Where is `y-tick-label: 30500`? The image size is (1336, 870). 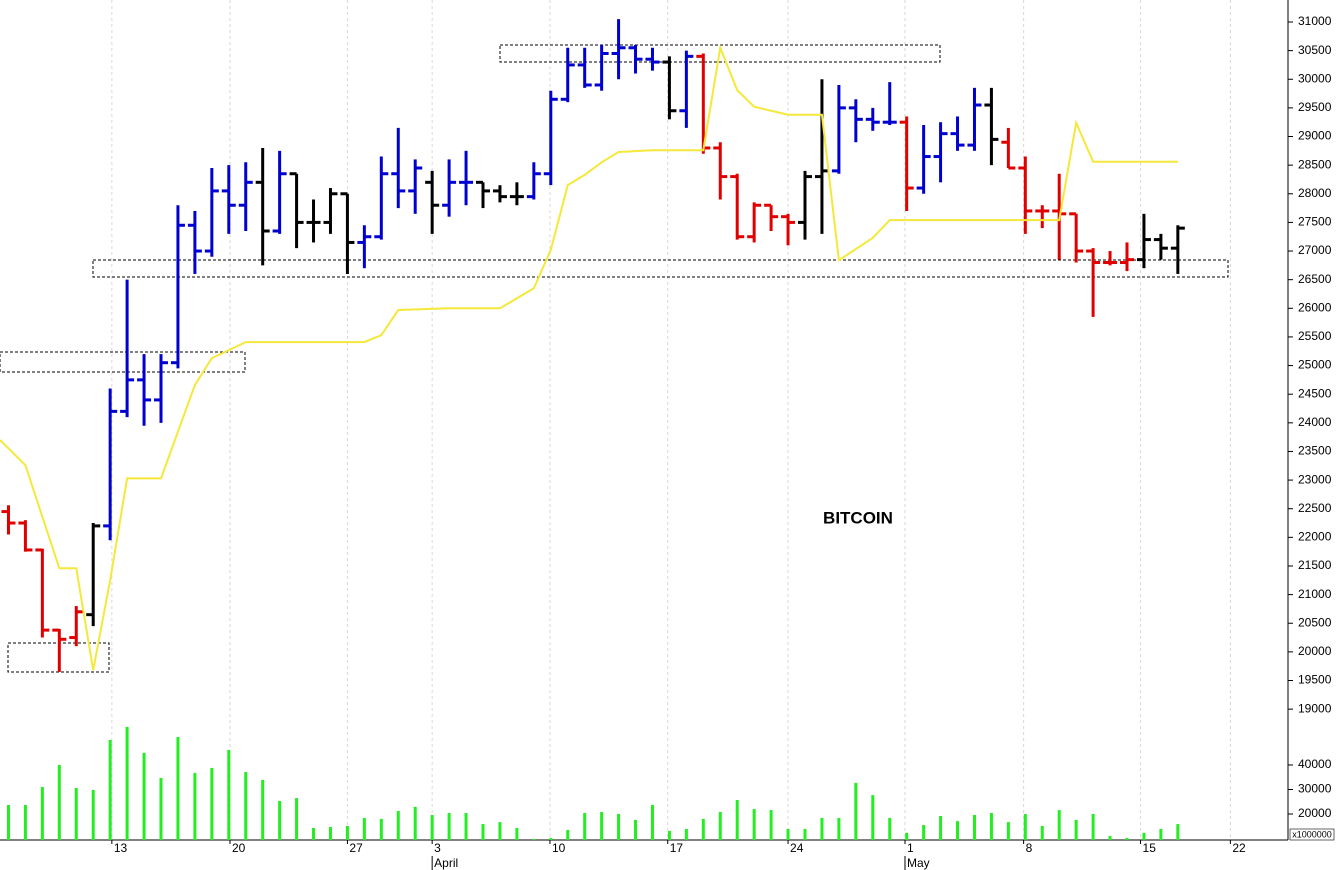
y-tick-label: 30500 is located at coordinates (1315, 50).